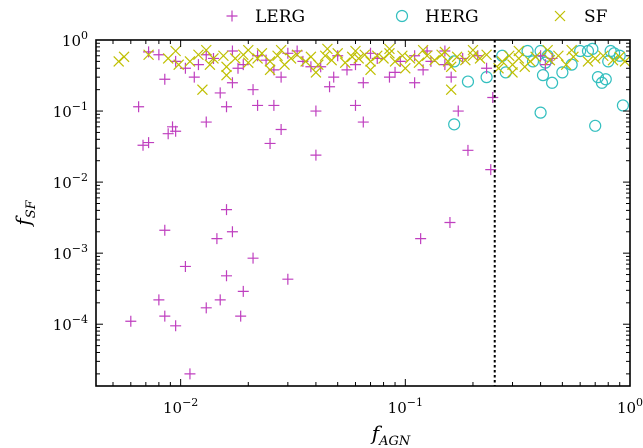  What do you see at coordinates (70, 181) in the screenshot?
I see `y-tick-label: 10⁻²` at bounding box center [70, 181].